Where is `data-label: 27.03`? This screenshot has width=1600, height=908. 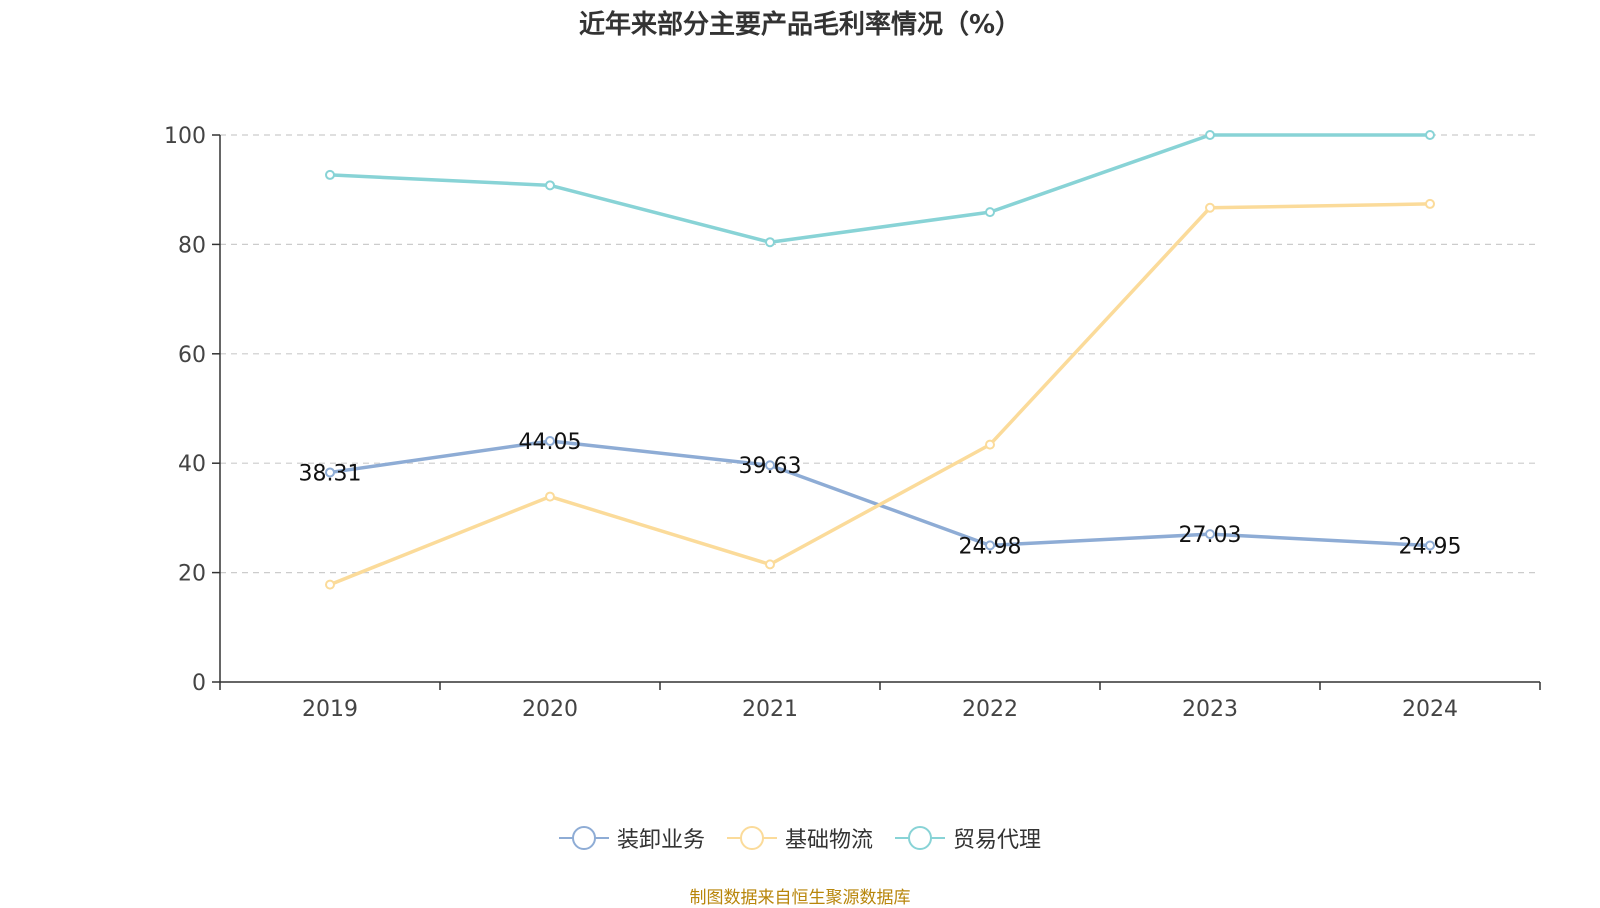 data-label: 27.03 is located at coordinates (1210, 535).